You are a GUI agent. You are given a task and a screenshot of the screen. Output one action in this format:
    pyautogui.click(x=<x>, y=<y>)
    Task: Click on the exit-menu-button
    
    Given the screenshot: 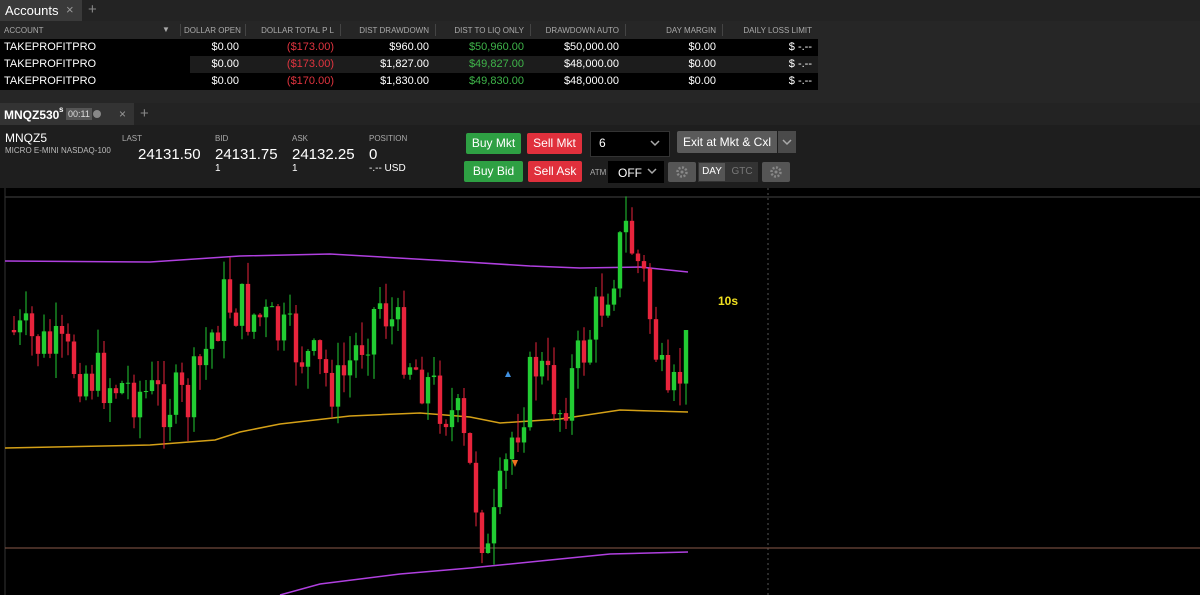 What is the action you would take?
    pyautogui.click(x=787, y=142)
    